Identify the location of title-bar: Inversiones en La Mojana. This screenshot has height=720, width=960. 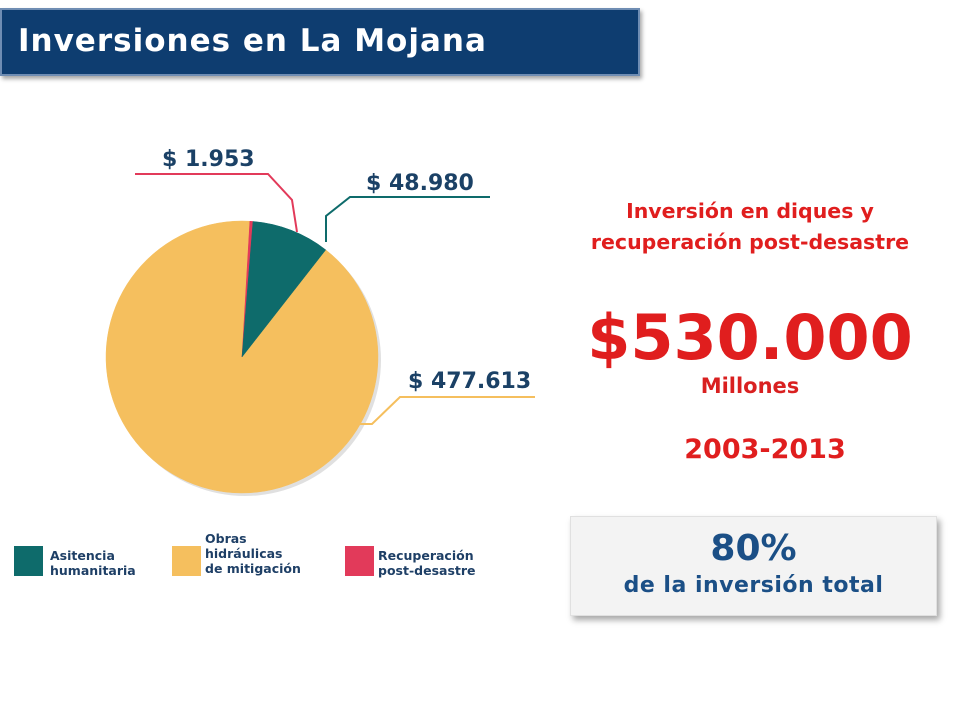
(320, 42).